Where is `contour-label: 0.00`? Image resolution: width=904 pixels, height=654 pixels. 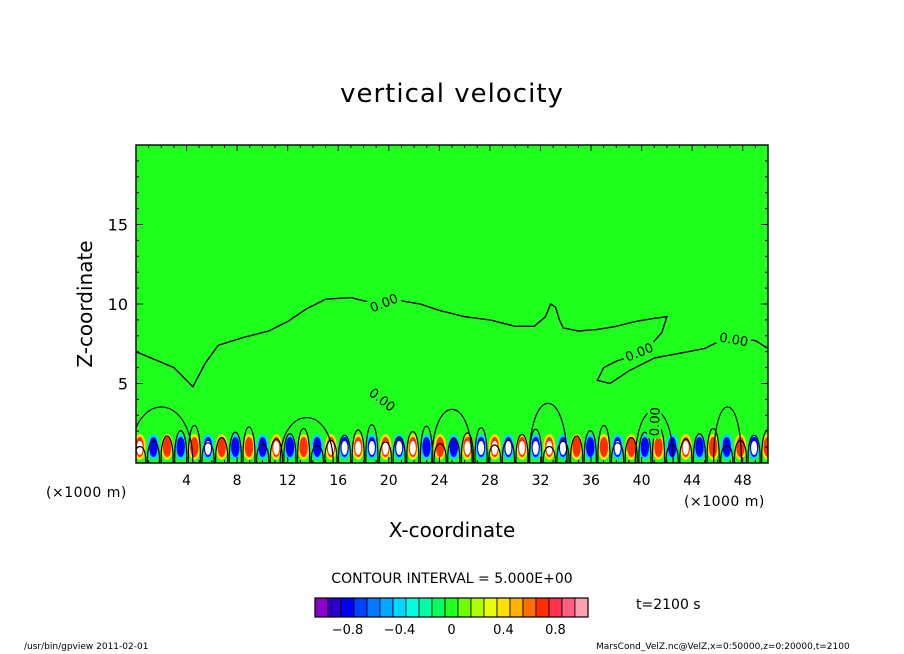 contour-label: 0.00 is located at coordinates (733, 341).